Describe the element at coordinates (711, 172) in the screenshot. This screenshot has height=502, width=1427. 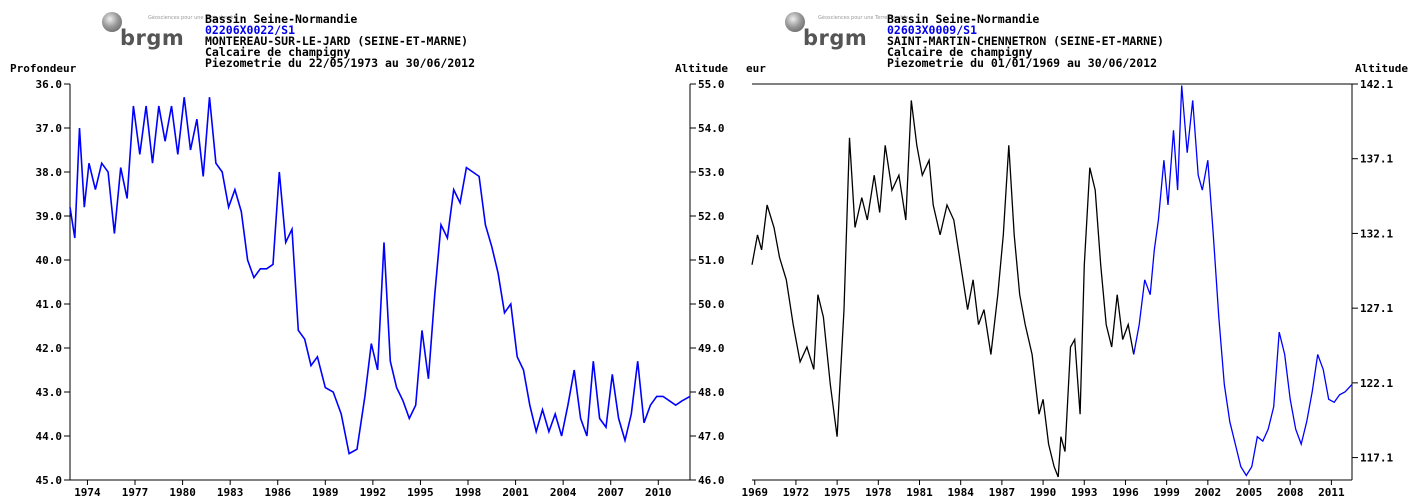
I see `right-tick-label: 53.0` at that location.